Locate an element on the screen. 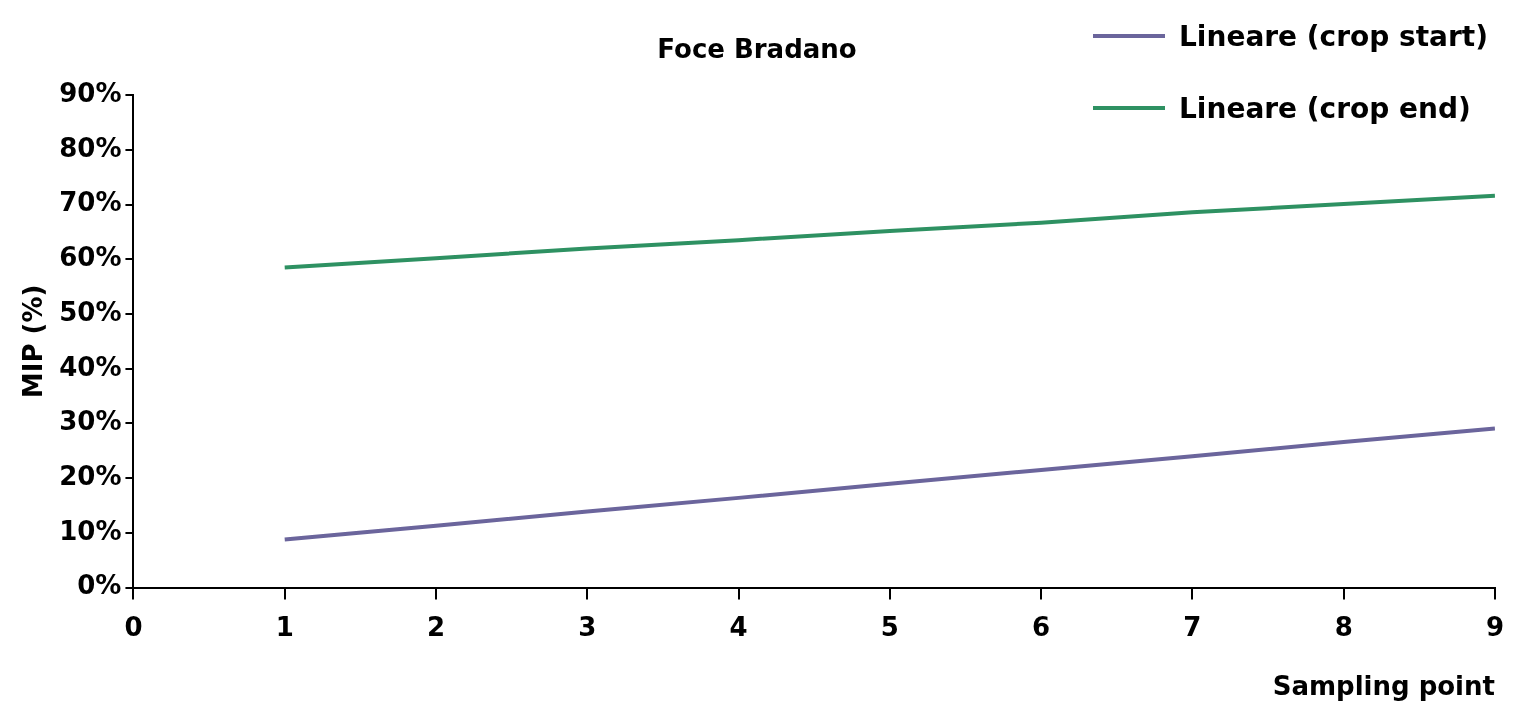 This screenshot has height=717, width=1526. y-axis-title: MIP (%) is located at coordinates (33, 341).